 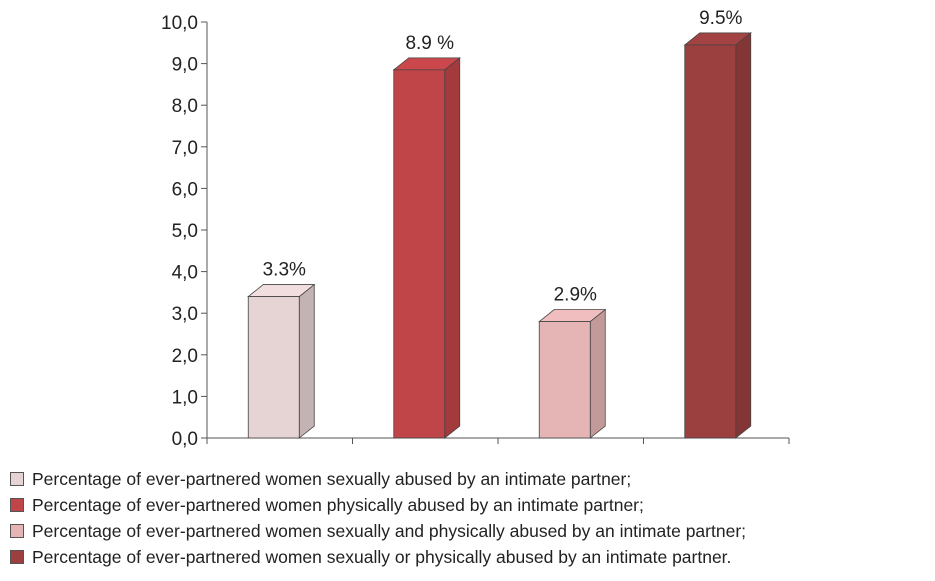 What do you see at coordinates (185, 106) in the screenshot?
I see `y-tick-label: 8,0` at bounding box center [185, 106].